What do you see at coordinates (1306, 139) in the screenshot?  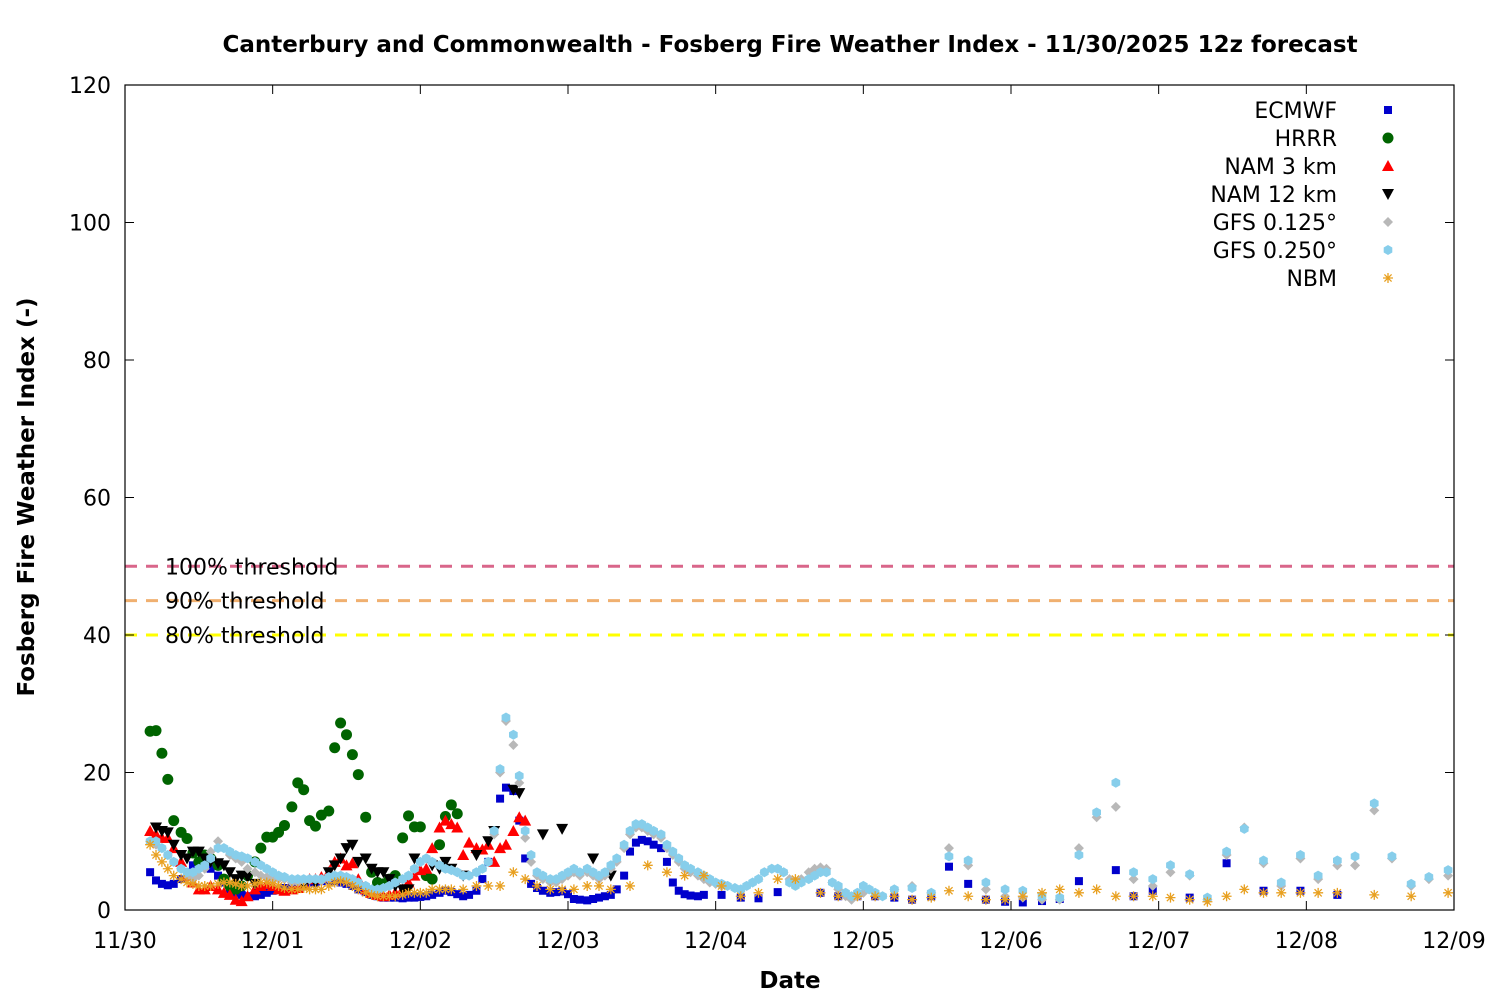 I see `legend-label: HRRR` at bounding box center [1306, 139].